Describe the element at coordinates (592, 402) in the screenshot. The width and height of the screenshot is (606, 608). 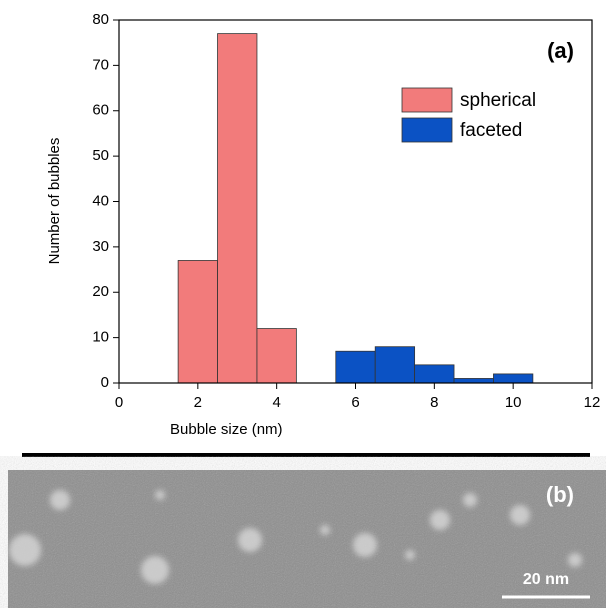
I see `x-tick-label: 12` at that location.